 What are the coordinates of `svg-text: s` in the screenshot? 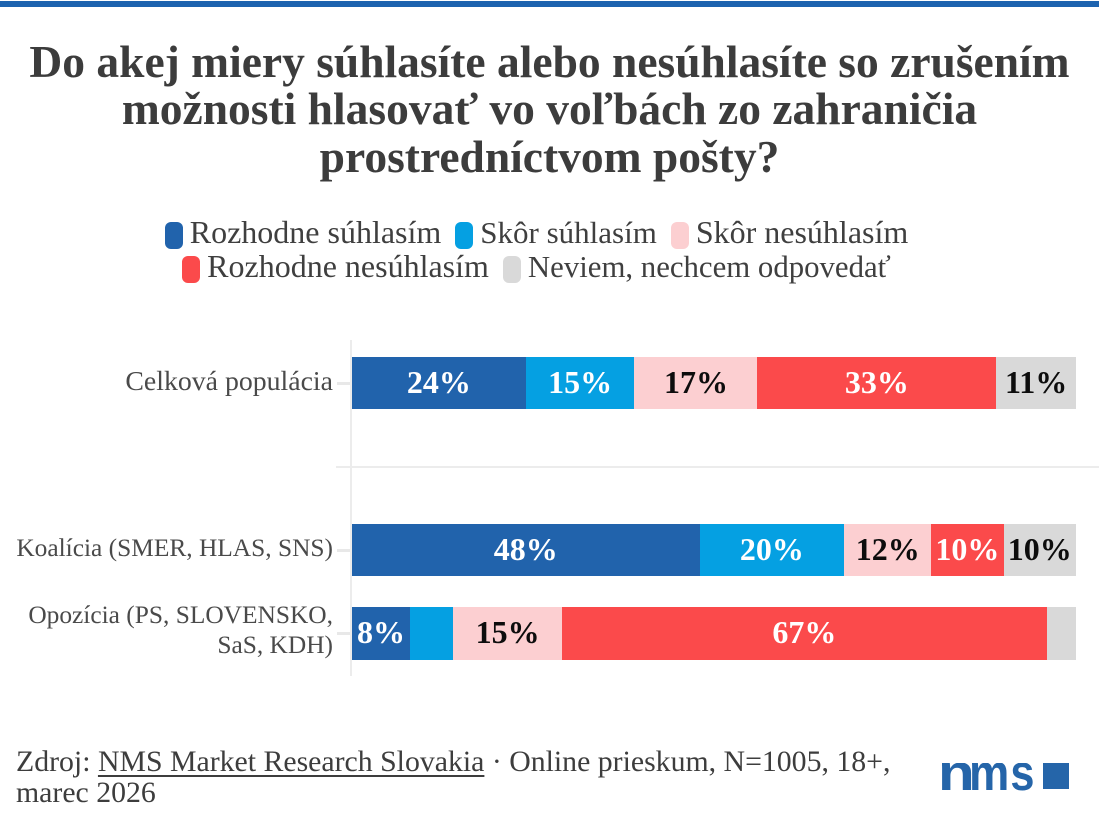 It's located at (1022, 777).